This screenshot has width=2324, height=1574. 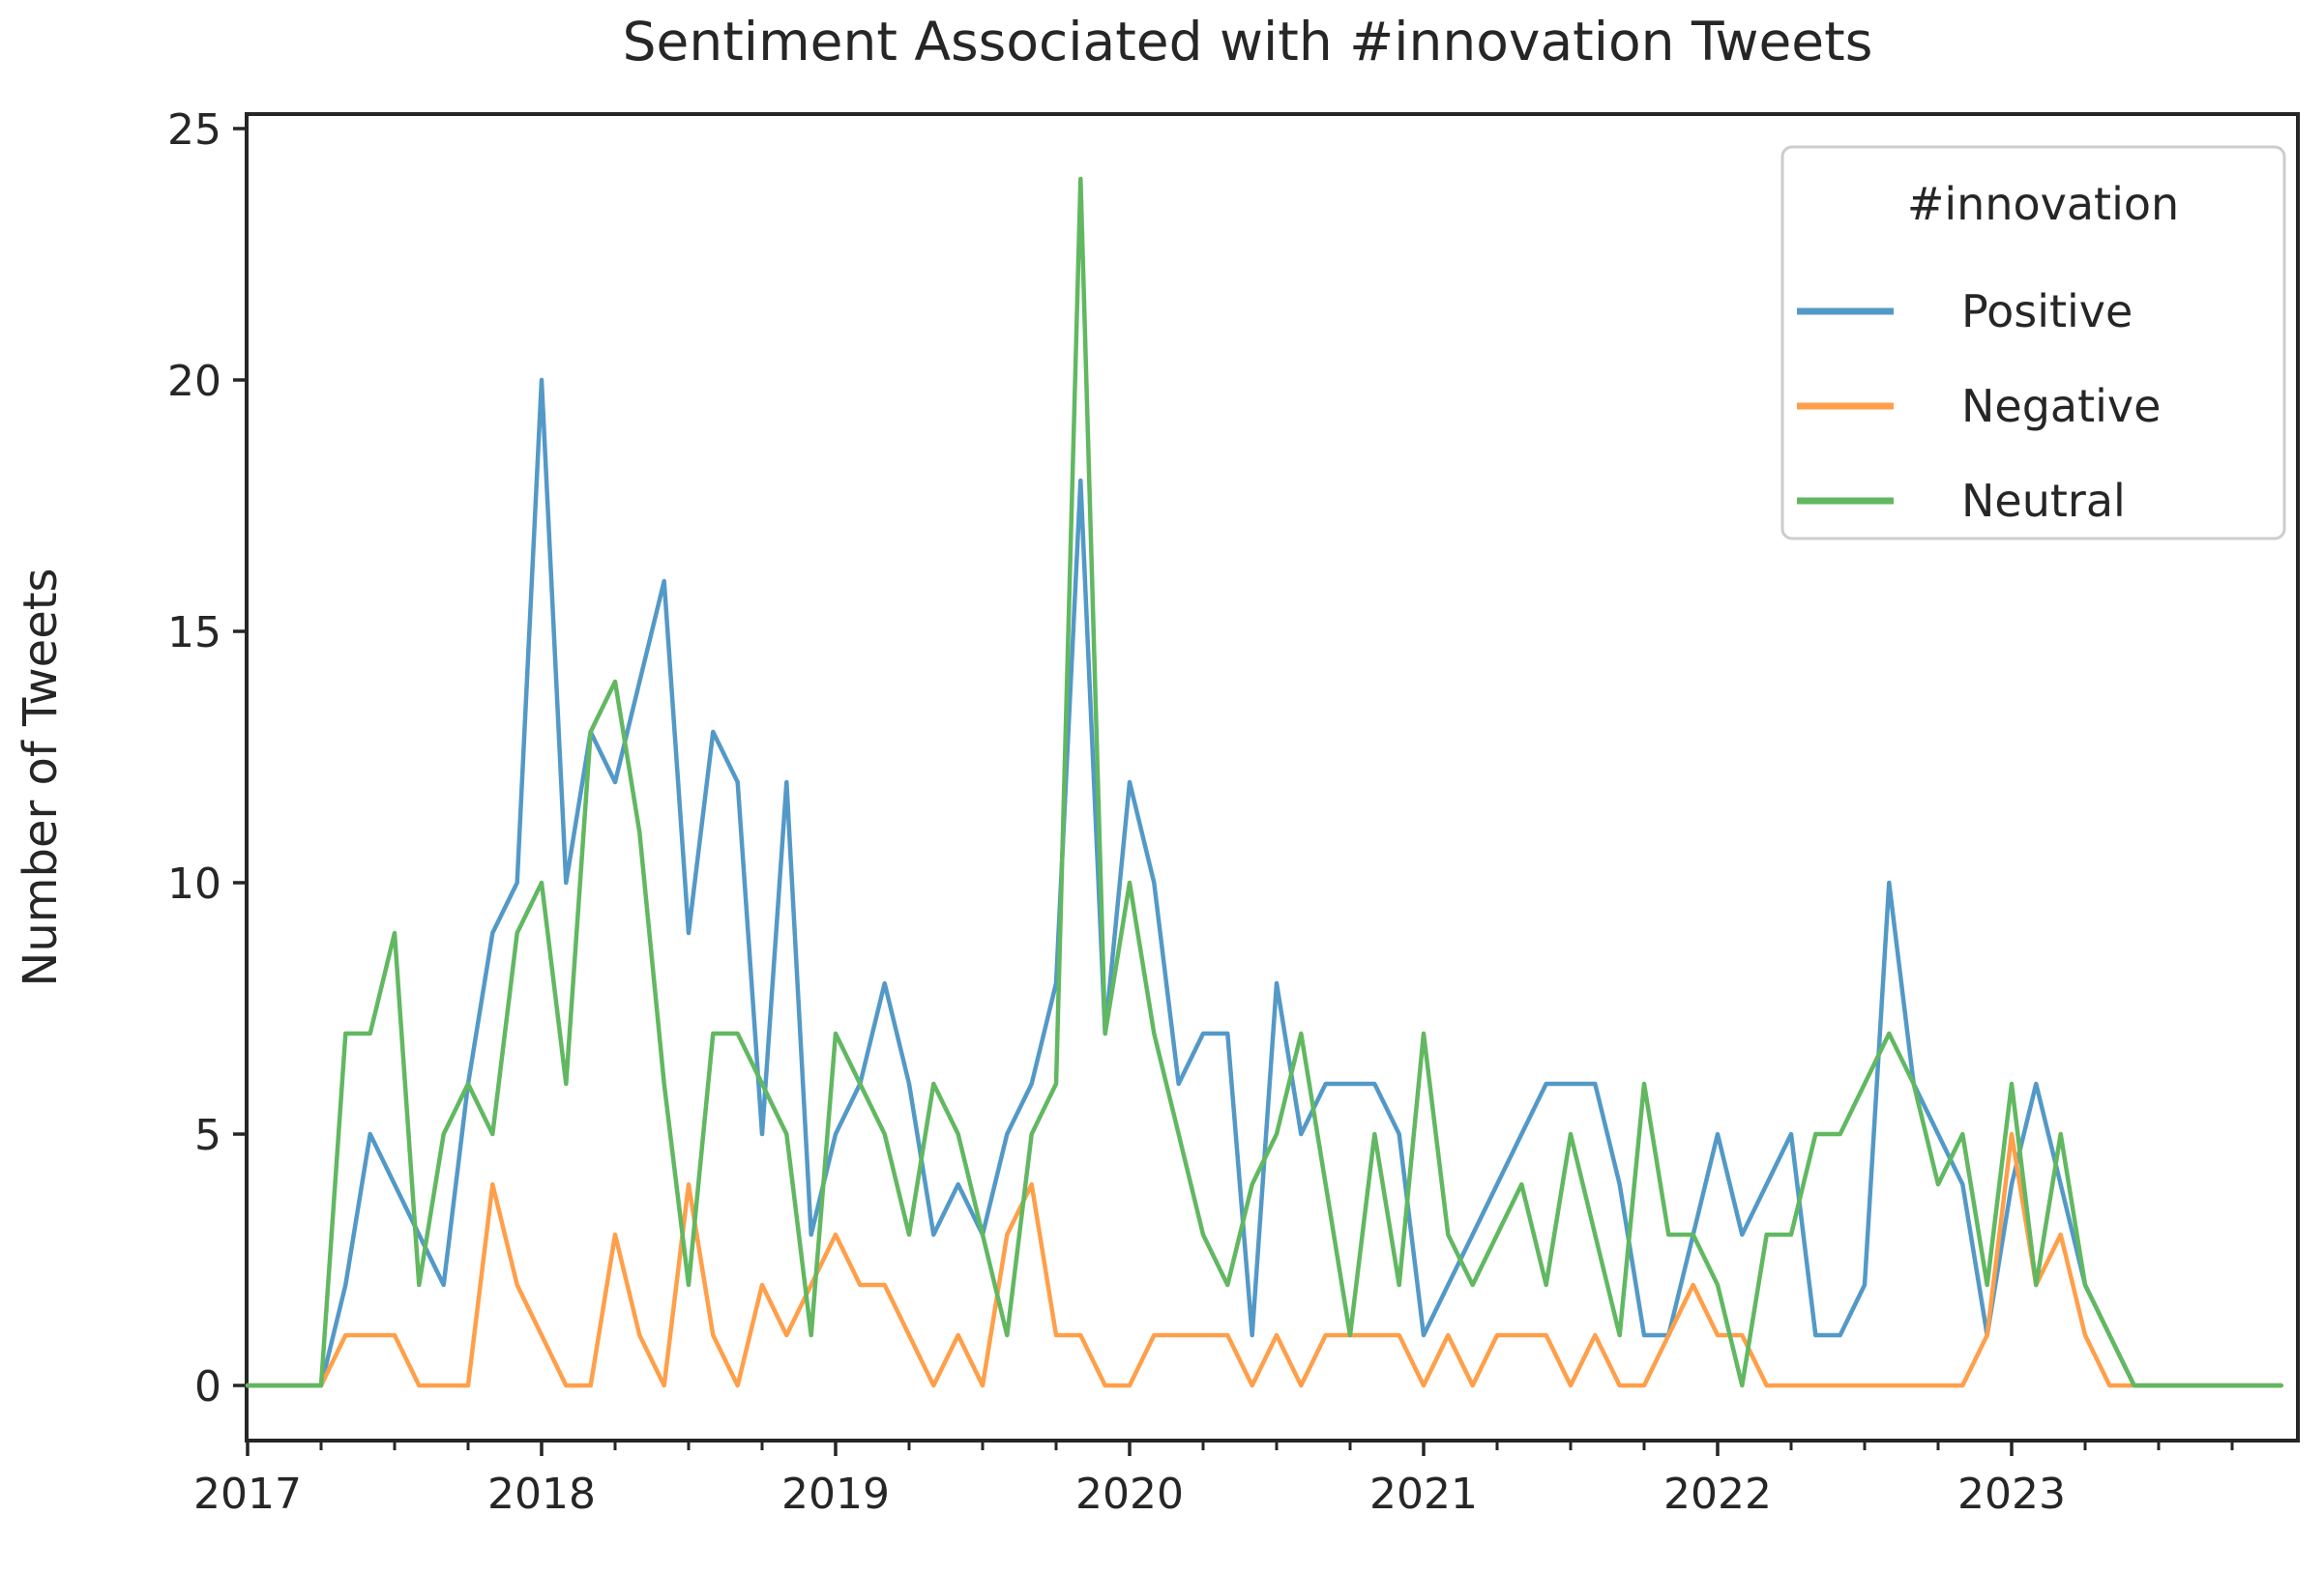 I want to click on legend: #innovation Positive Negative Neutral, so click(x=2033, y=342).